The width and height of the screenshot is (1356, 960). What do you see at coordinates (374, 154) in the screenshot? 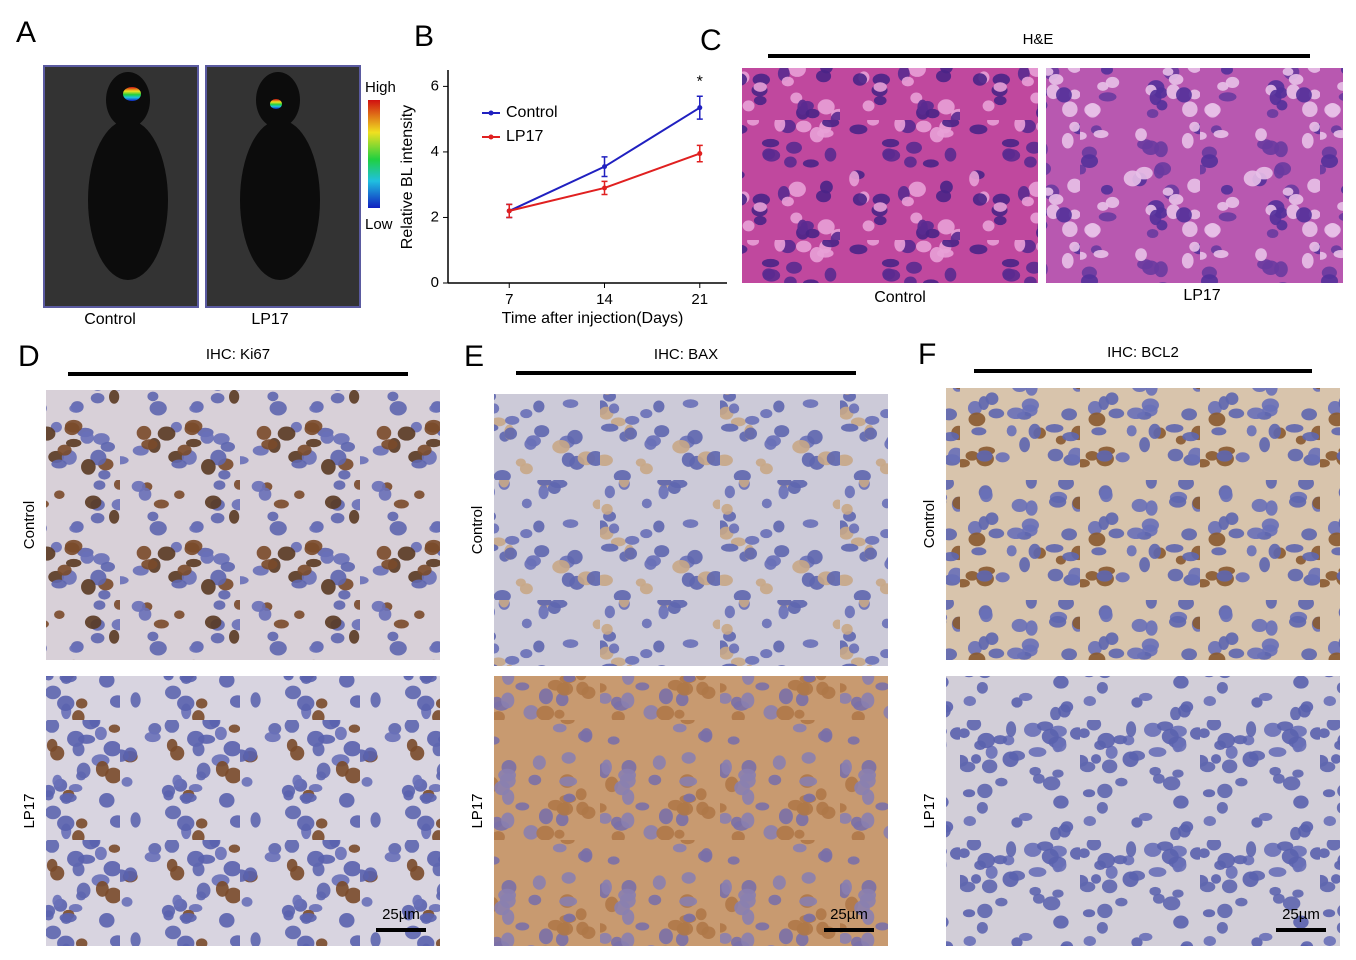
I see `color-scale` at bounding box center [374, 154].